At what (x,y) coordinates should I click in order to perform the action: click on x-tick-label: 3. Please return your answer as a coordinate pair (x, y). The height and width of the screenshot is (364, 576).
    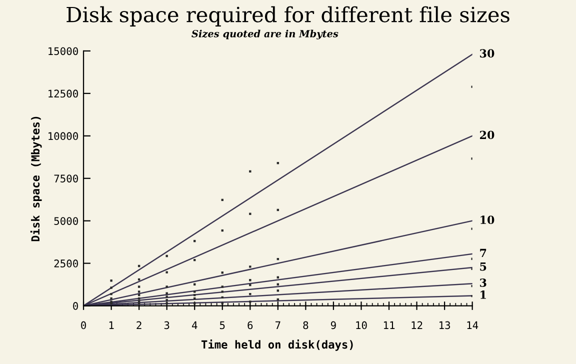
    Looking at the image, I should click on (167, 325).